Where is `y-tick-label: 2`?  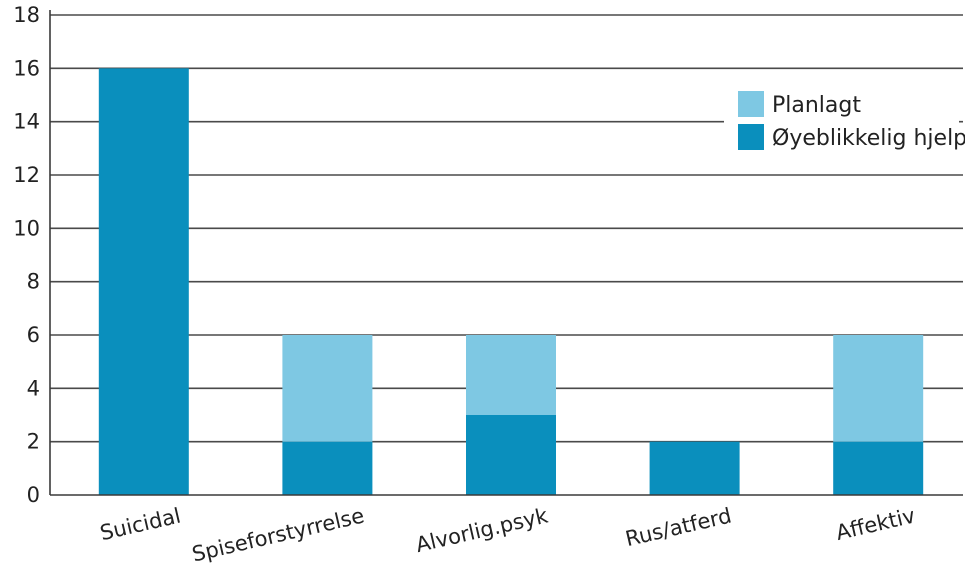
y-tick-label: 2 is located at coordinates (33, 442).